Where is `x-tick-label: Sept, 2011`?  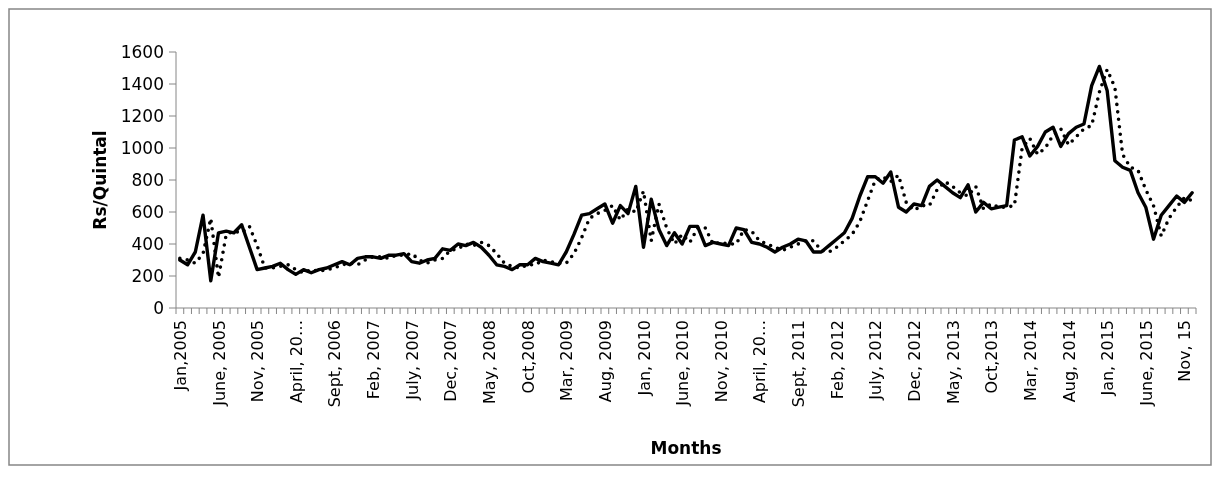
x-tick-label: Sept, 2011 is located at coordinates (799, 364).